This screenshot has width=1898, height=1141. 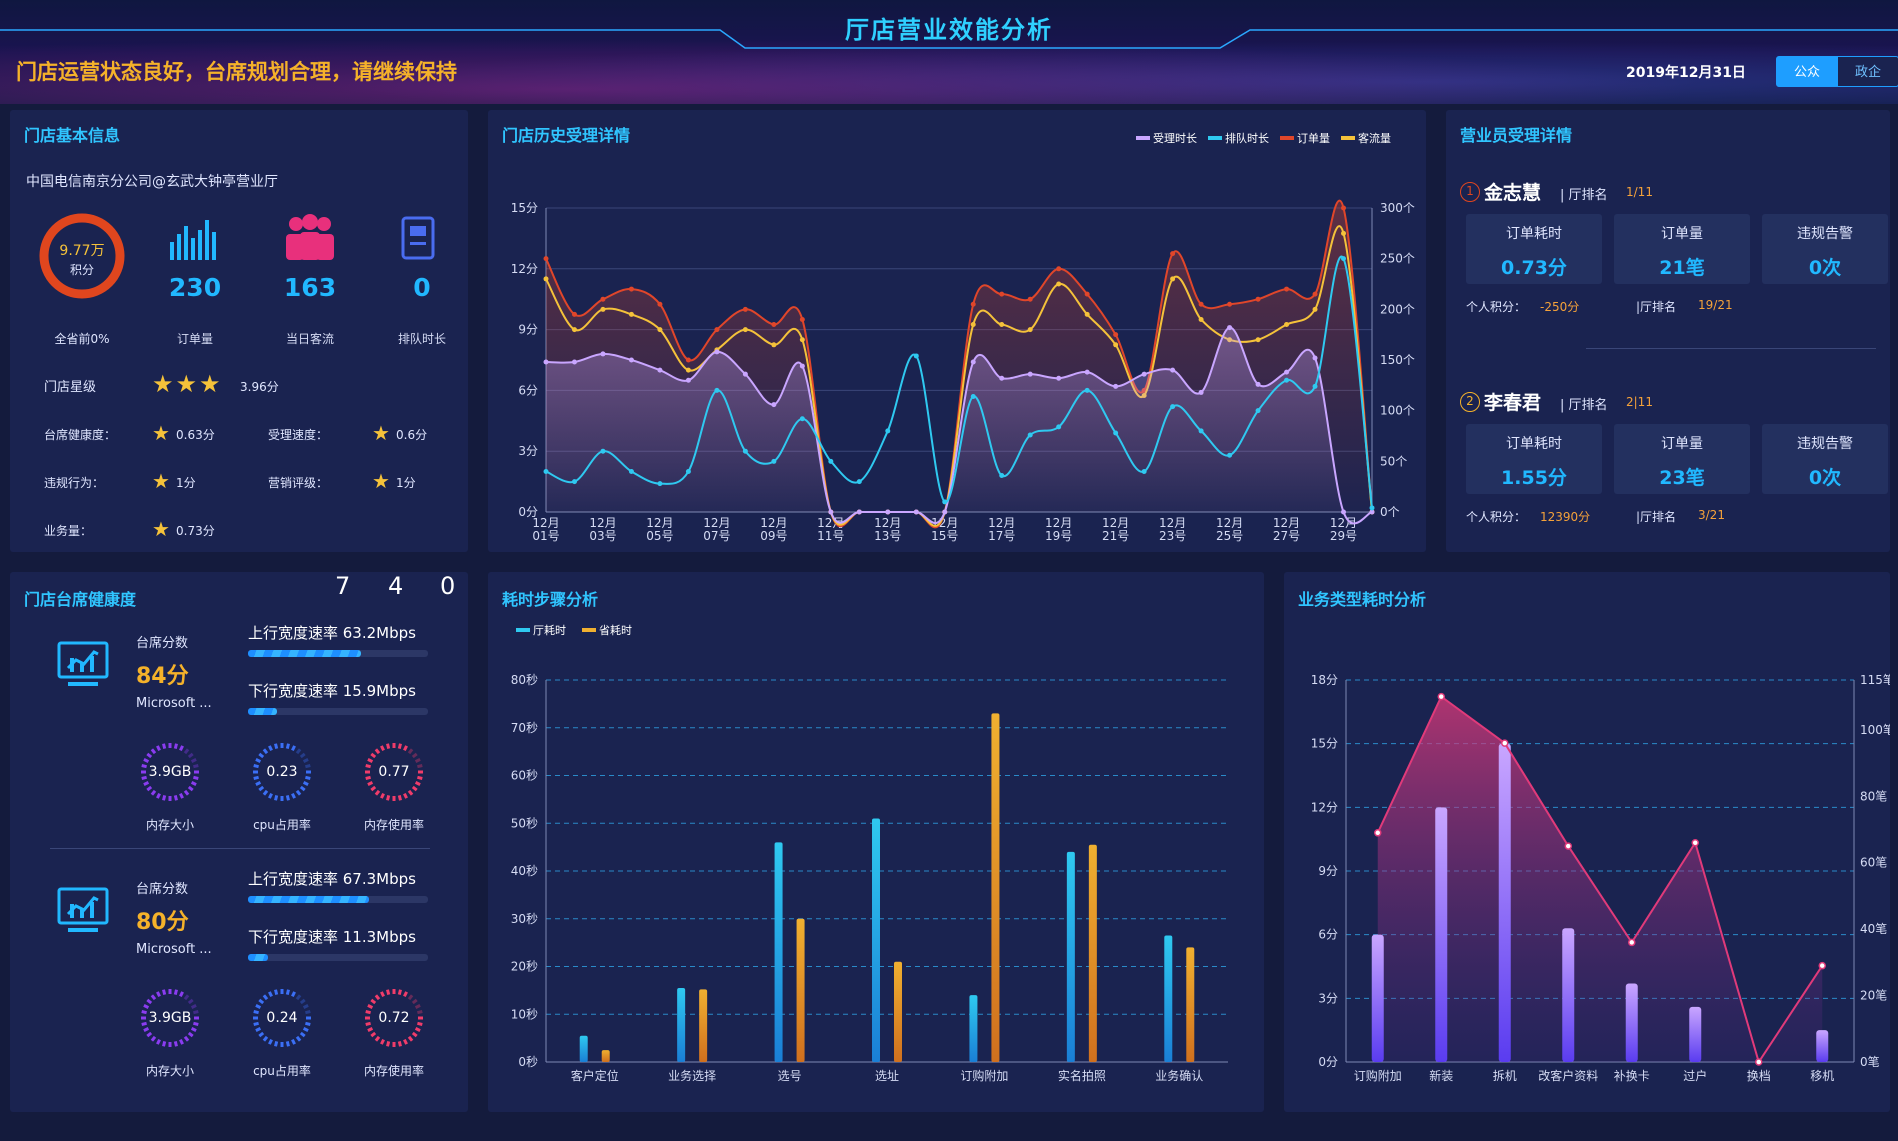 I want to click on tab-public: 公众, so click(x=1807, y=71).